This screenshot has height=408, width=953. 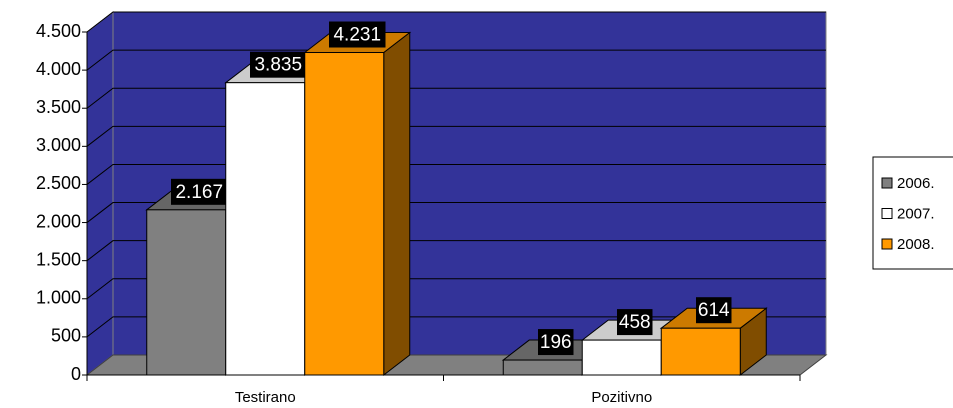 I want to click on data-label: 4.231, so click(x=357, y=35).